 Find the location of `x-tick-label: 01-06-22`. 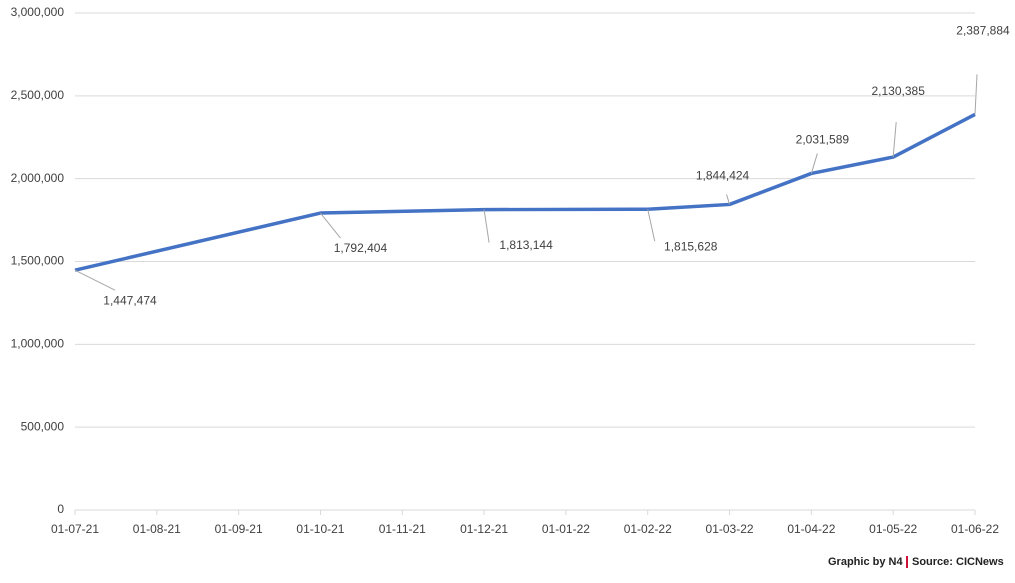

x-tick-label: 01-06-22 is located at coordinates (975, 529).